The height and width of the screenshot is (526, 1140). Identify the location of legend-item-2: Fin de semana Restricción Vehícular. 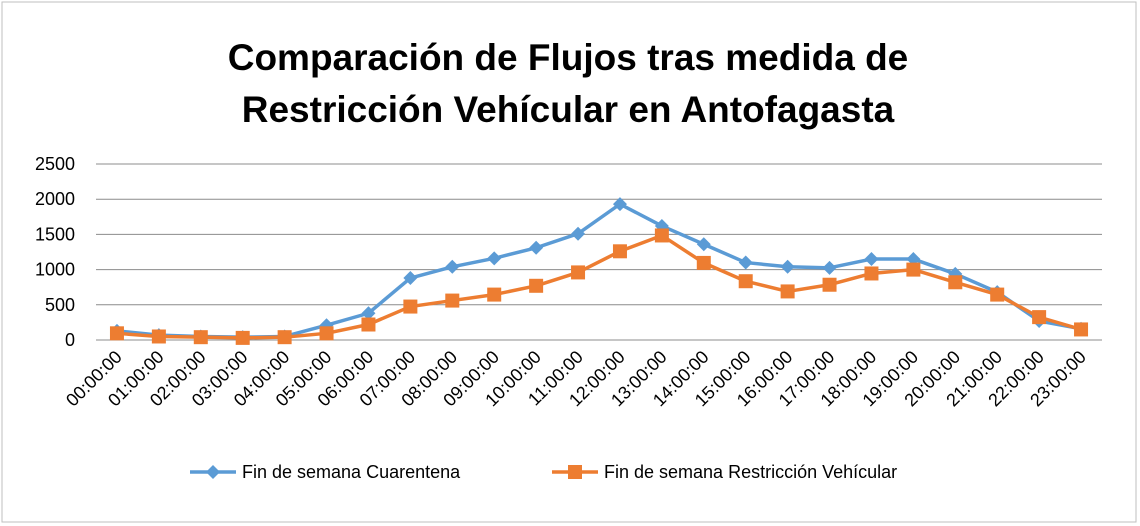
(724, 472).